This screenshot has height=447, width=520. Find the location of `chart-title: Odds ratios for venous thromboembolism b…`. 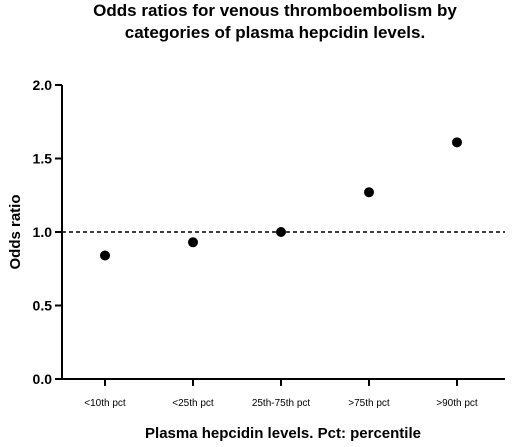

chart-title: Odds ratios for venous thromboembolism b… is located at coordinates (275, 22).